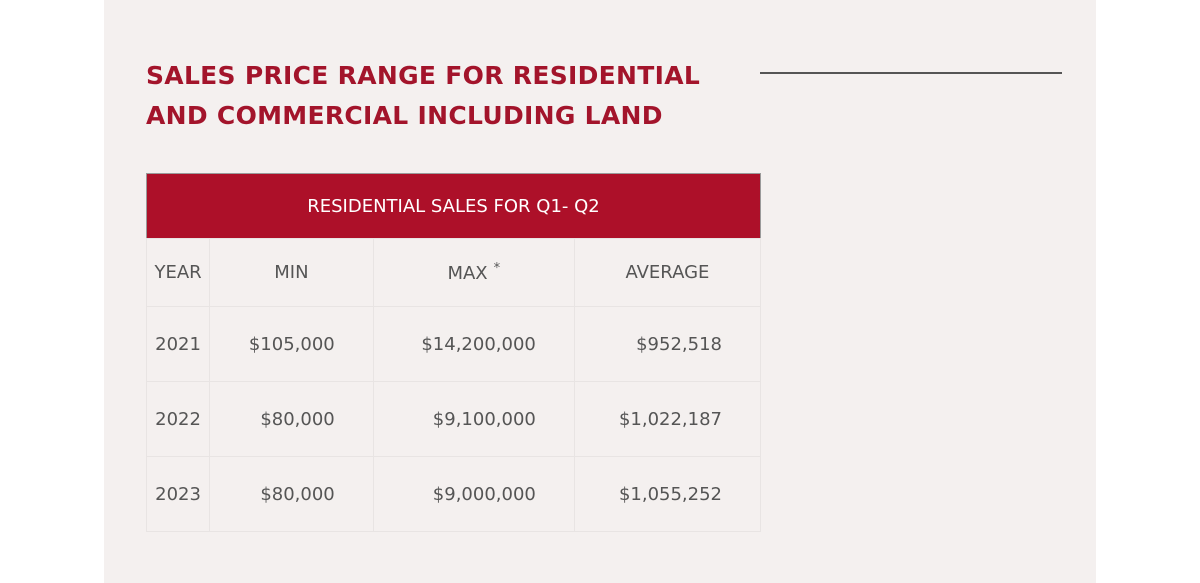  I want to click on data-row: 2022 $80,000 $9,100,000 $1,022,187, so click(453, 419).